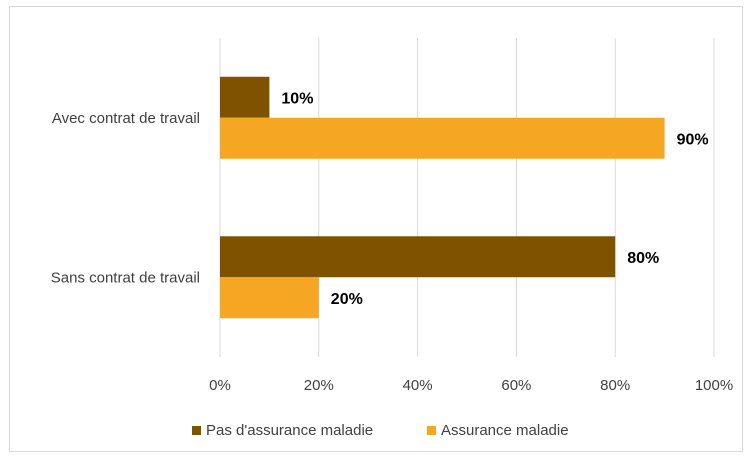  Describe the element at coordinates (693, 139) in the screenshot. I see `data-label: 90%` at that location.